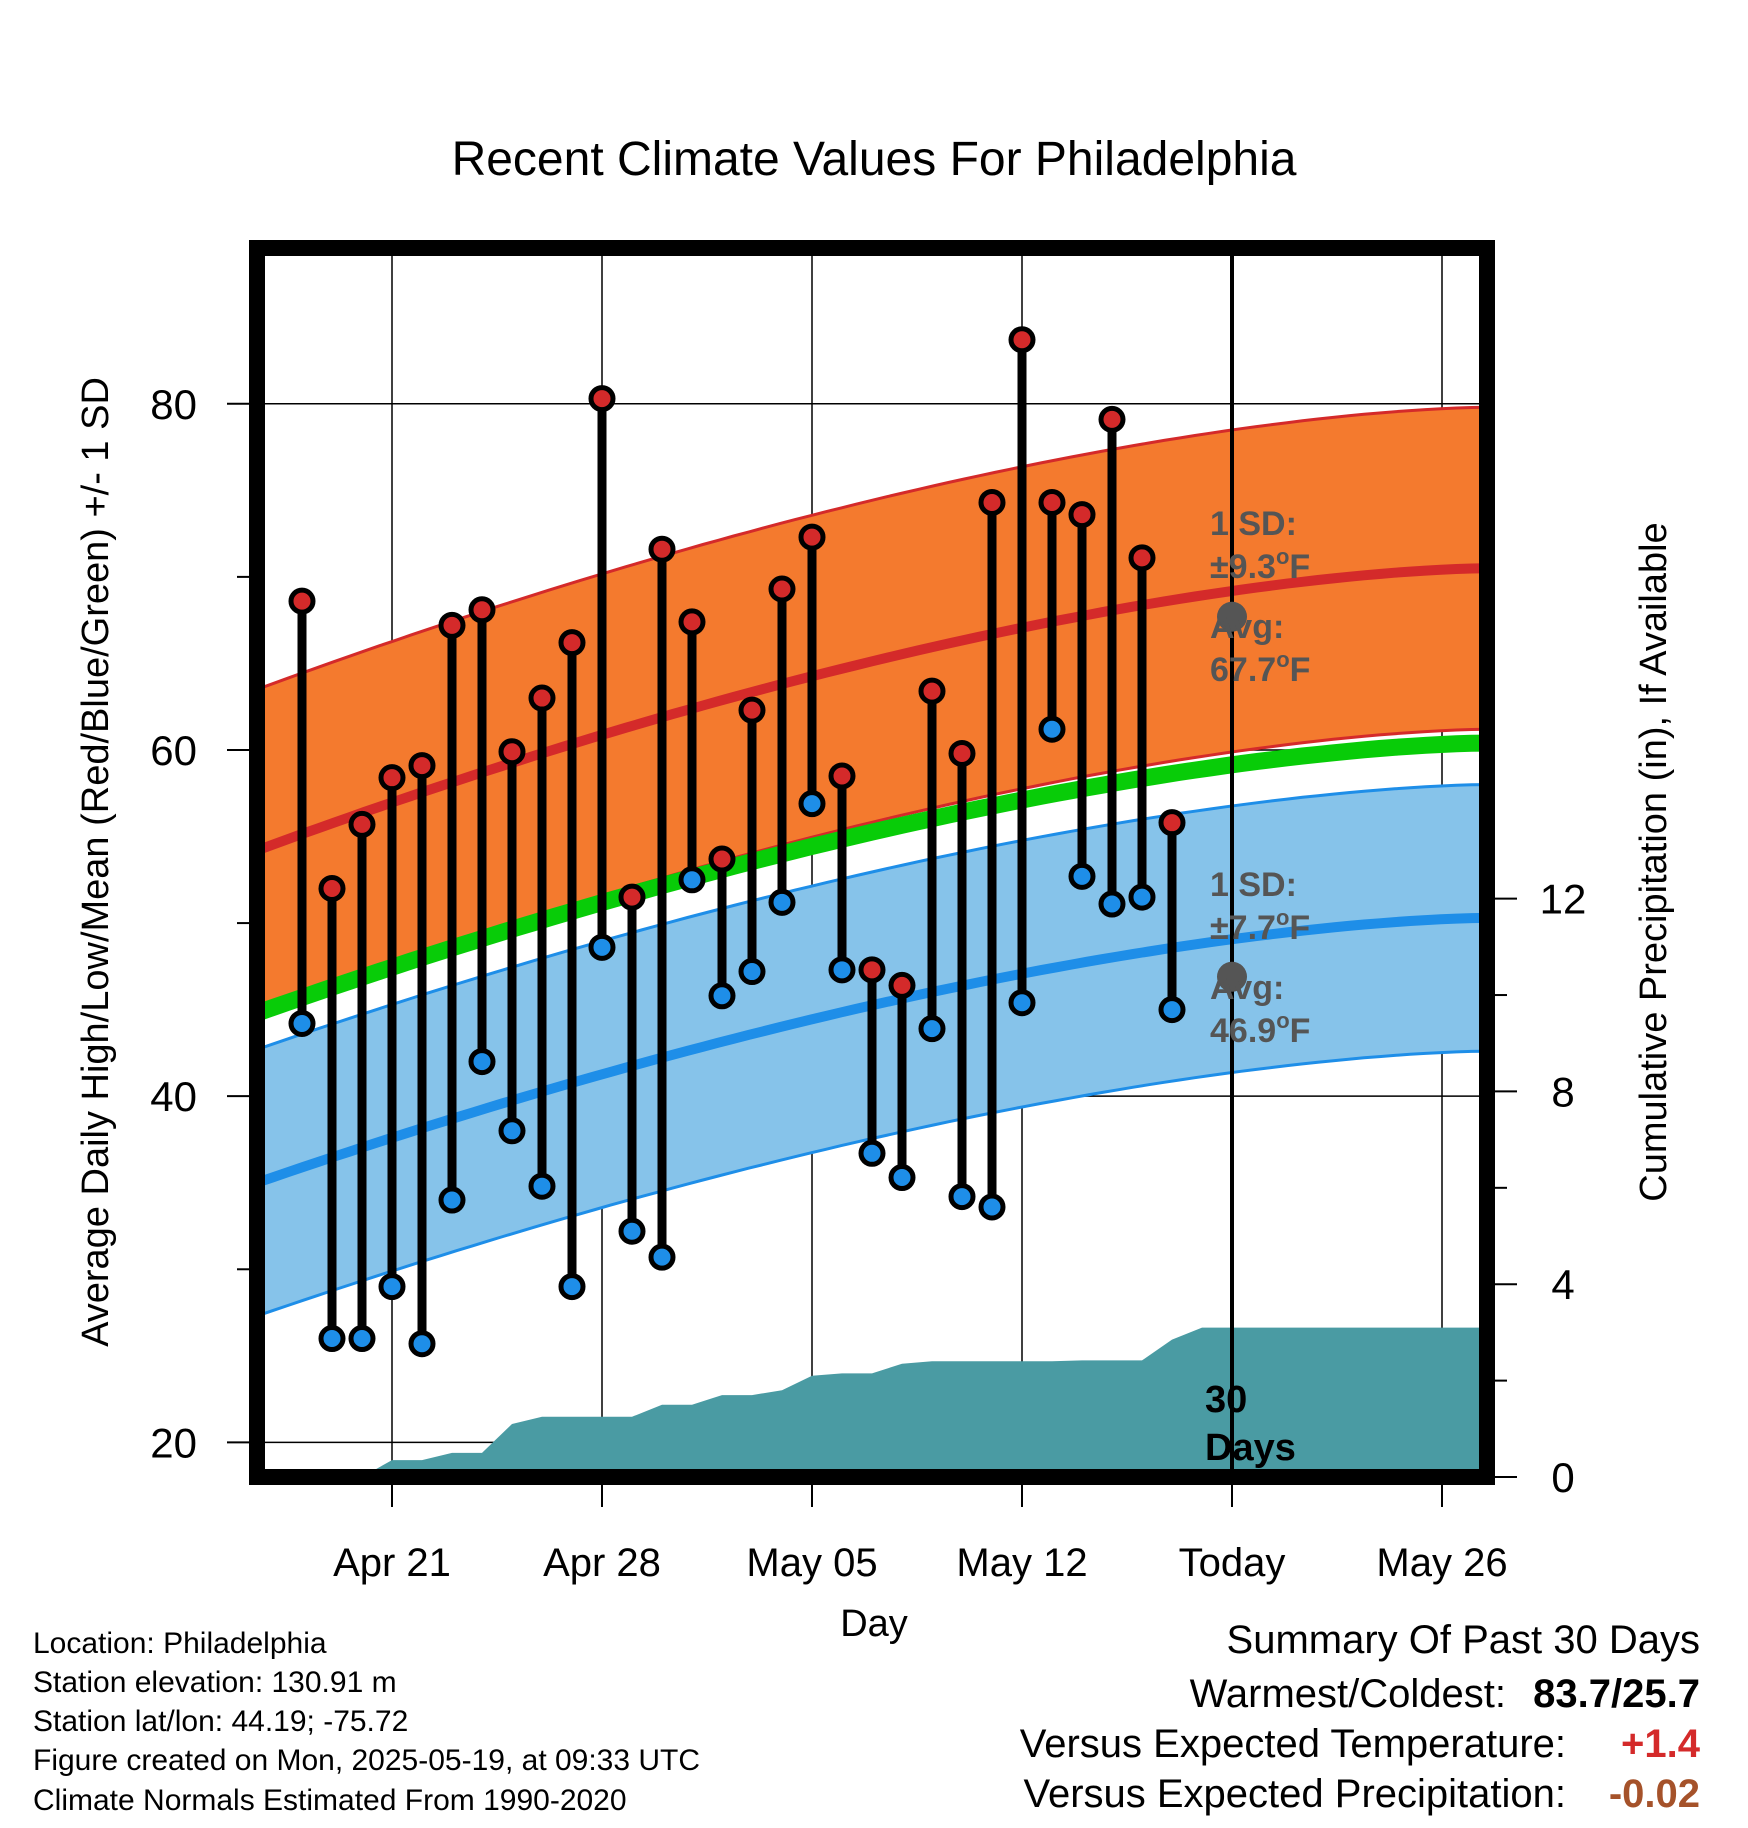 This screenshot has width=1748, height=1828. Describe the element at coordinates (173, 1096) in the screenshot. I see `y-tick-label: 40` at that location.